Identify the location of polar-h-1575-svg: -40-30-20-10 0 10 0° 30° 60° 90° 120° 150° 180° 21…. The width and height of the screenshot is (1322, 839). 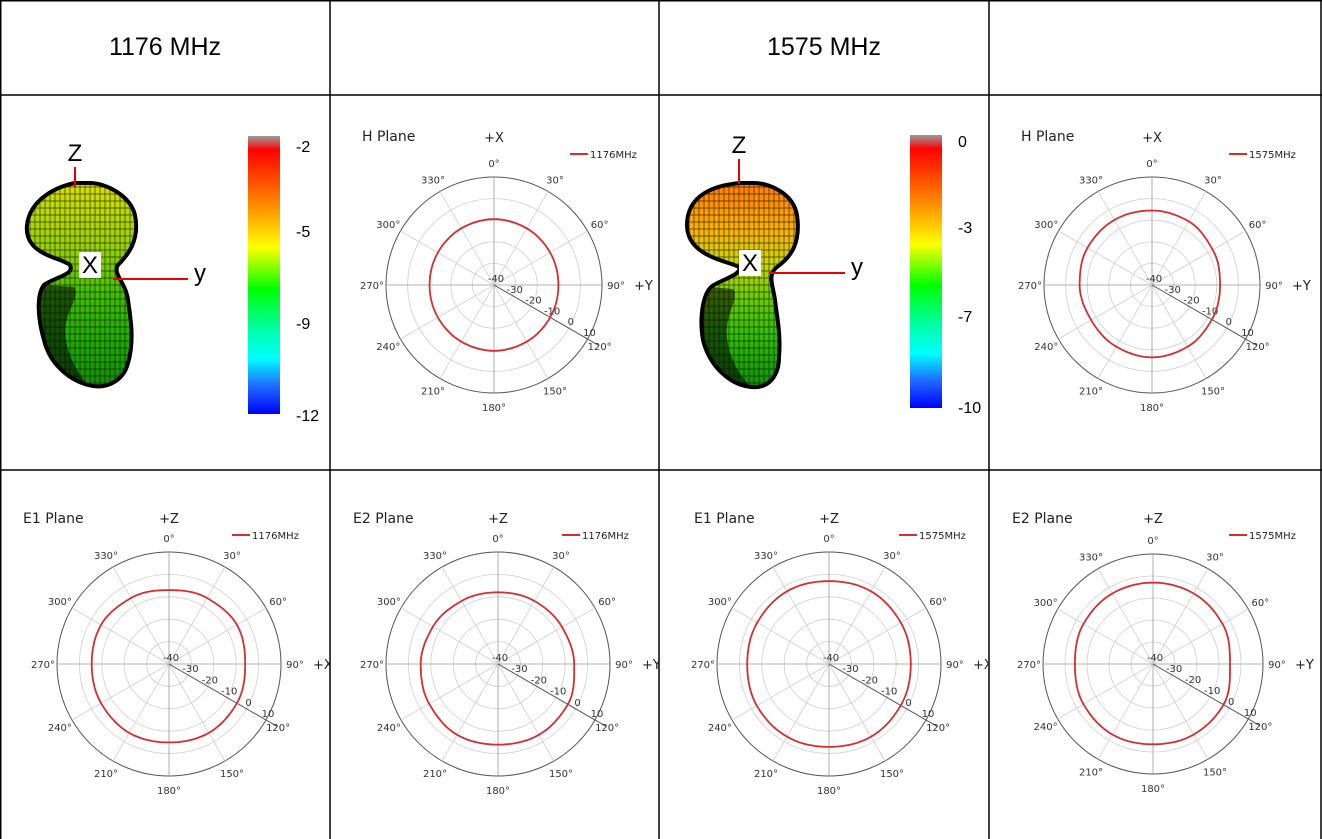
(1164, 271).